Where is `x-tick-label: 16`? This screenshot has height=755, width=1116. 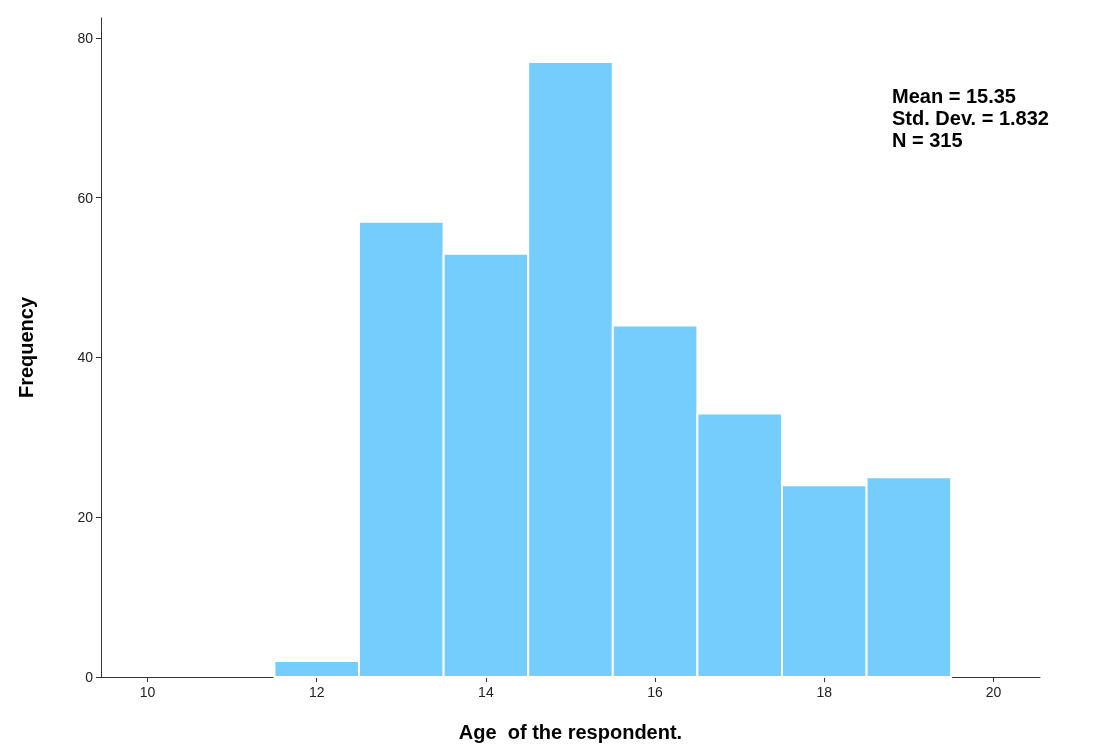
x-tick-label: 16 is located at coordinates (655, 692).